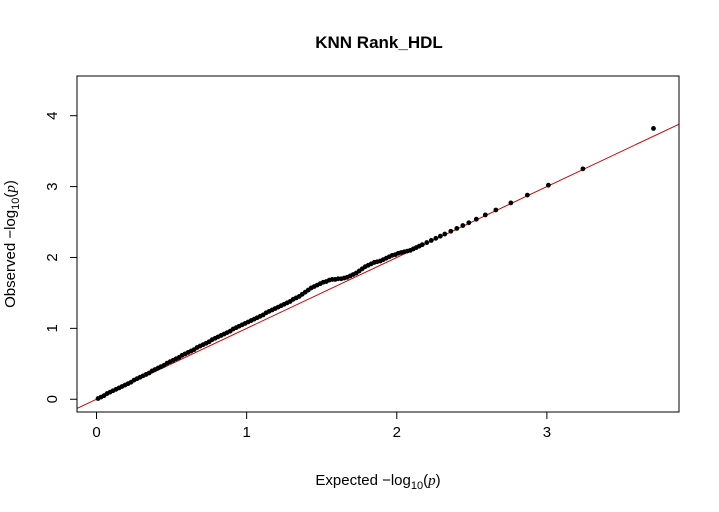 Image resolution: width=719 pixels, height=512 pixels. Describe the element at coordinates (52, 186) in the screenshot. I see `y-tick-label: 3` at that location.